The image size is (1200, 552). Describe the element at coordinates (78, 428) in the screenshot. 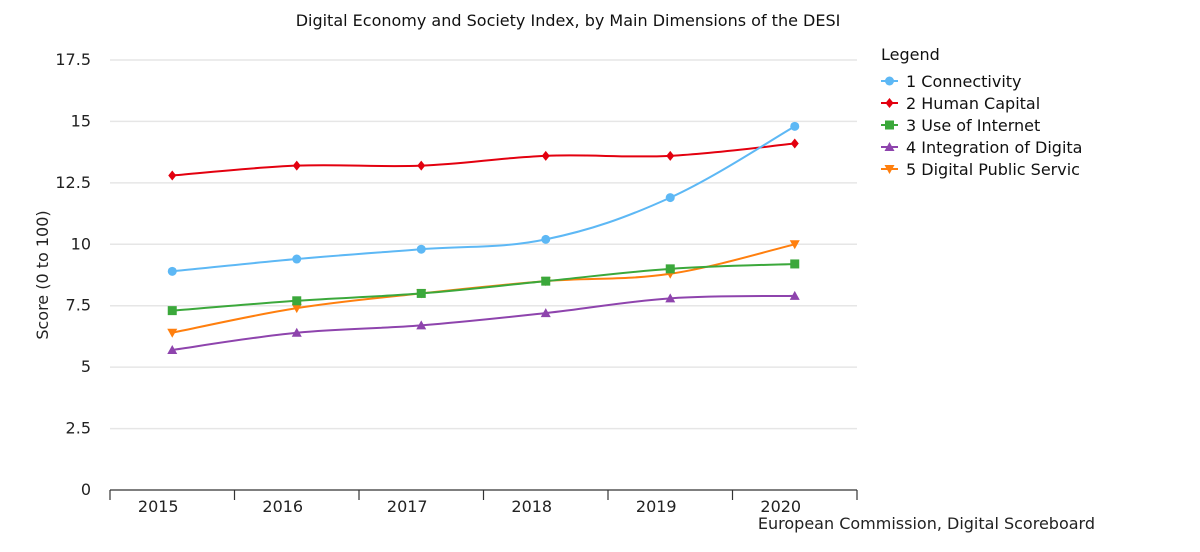

I see `y-tick-label: 2.5` at that location.